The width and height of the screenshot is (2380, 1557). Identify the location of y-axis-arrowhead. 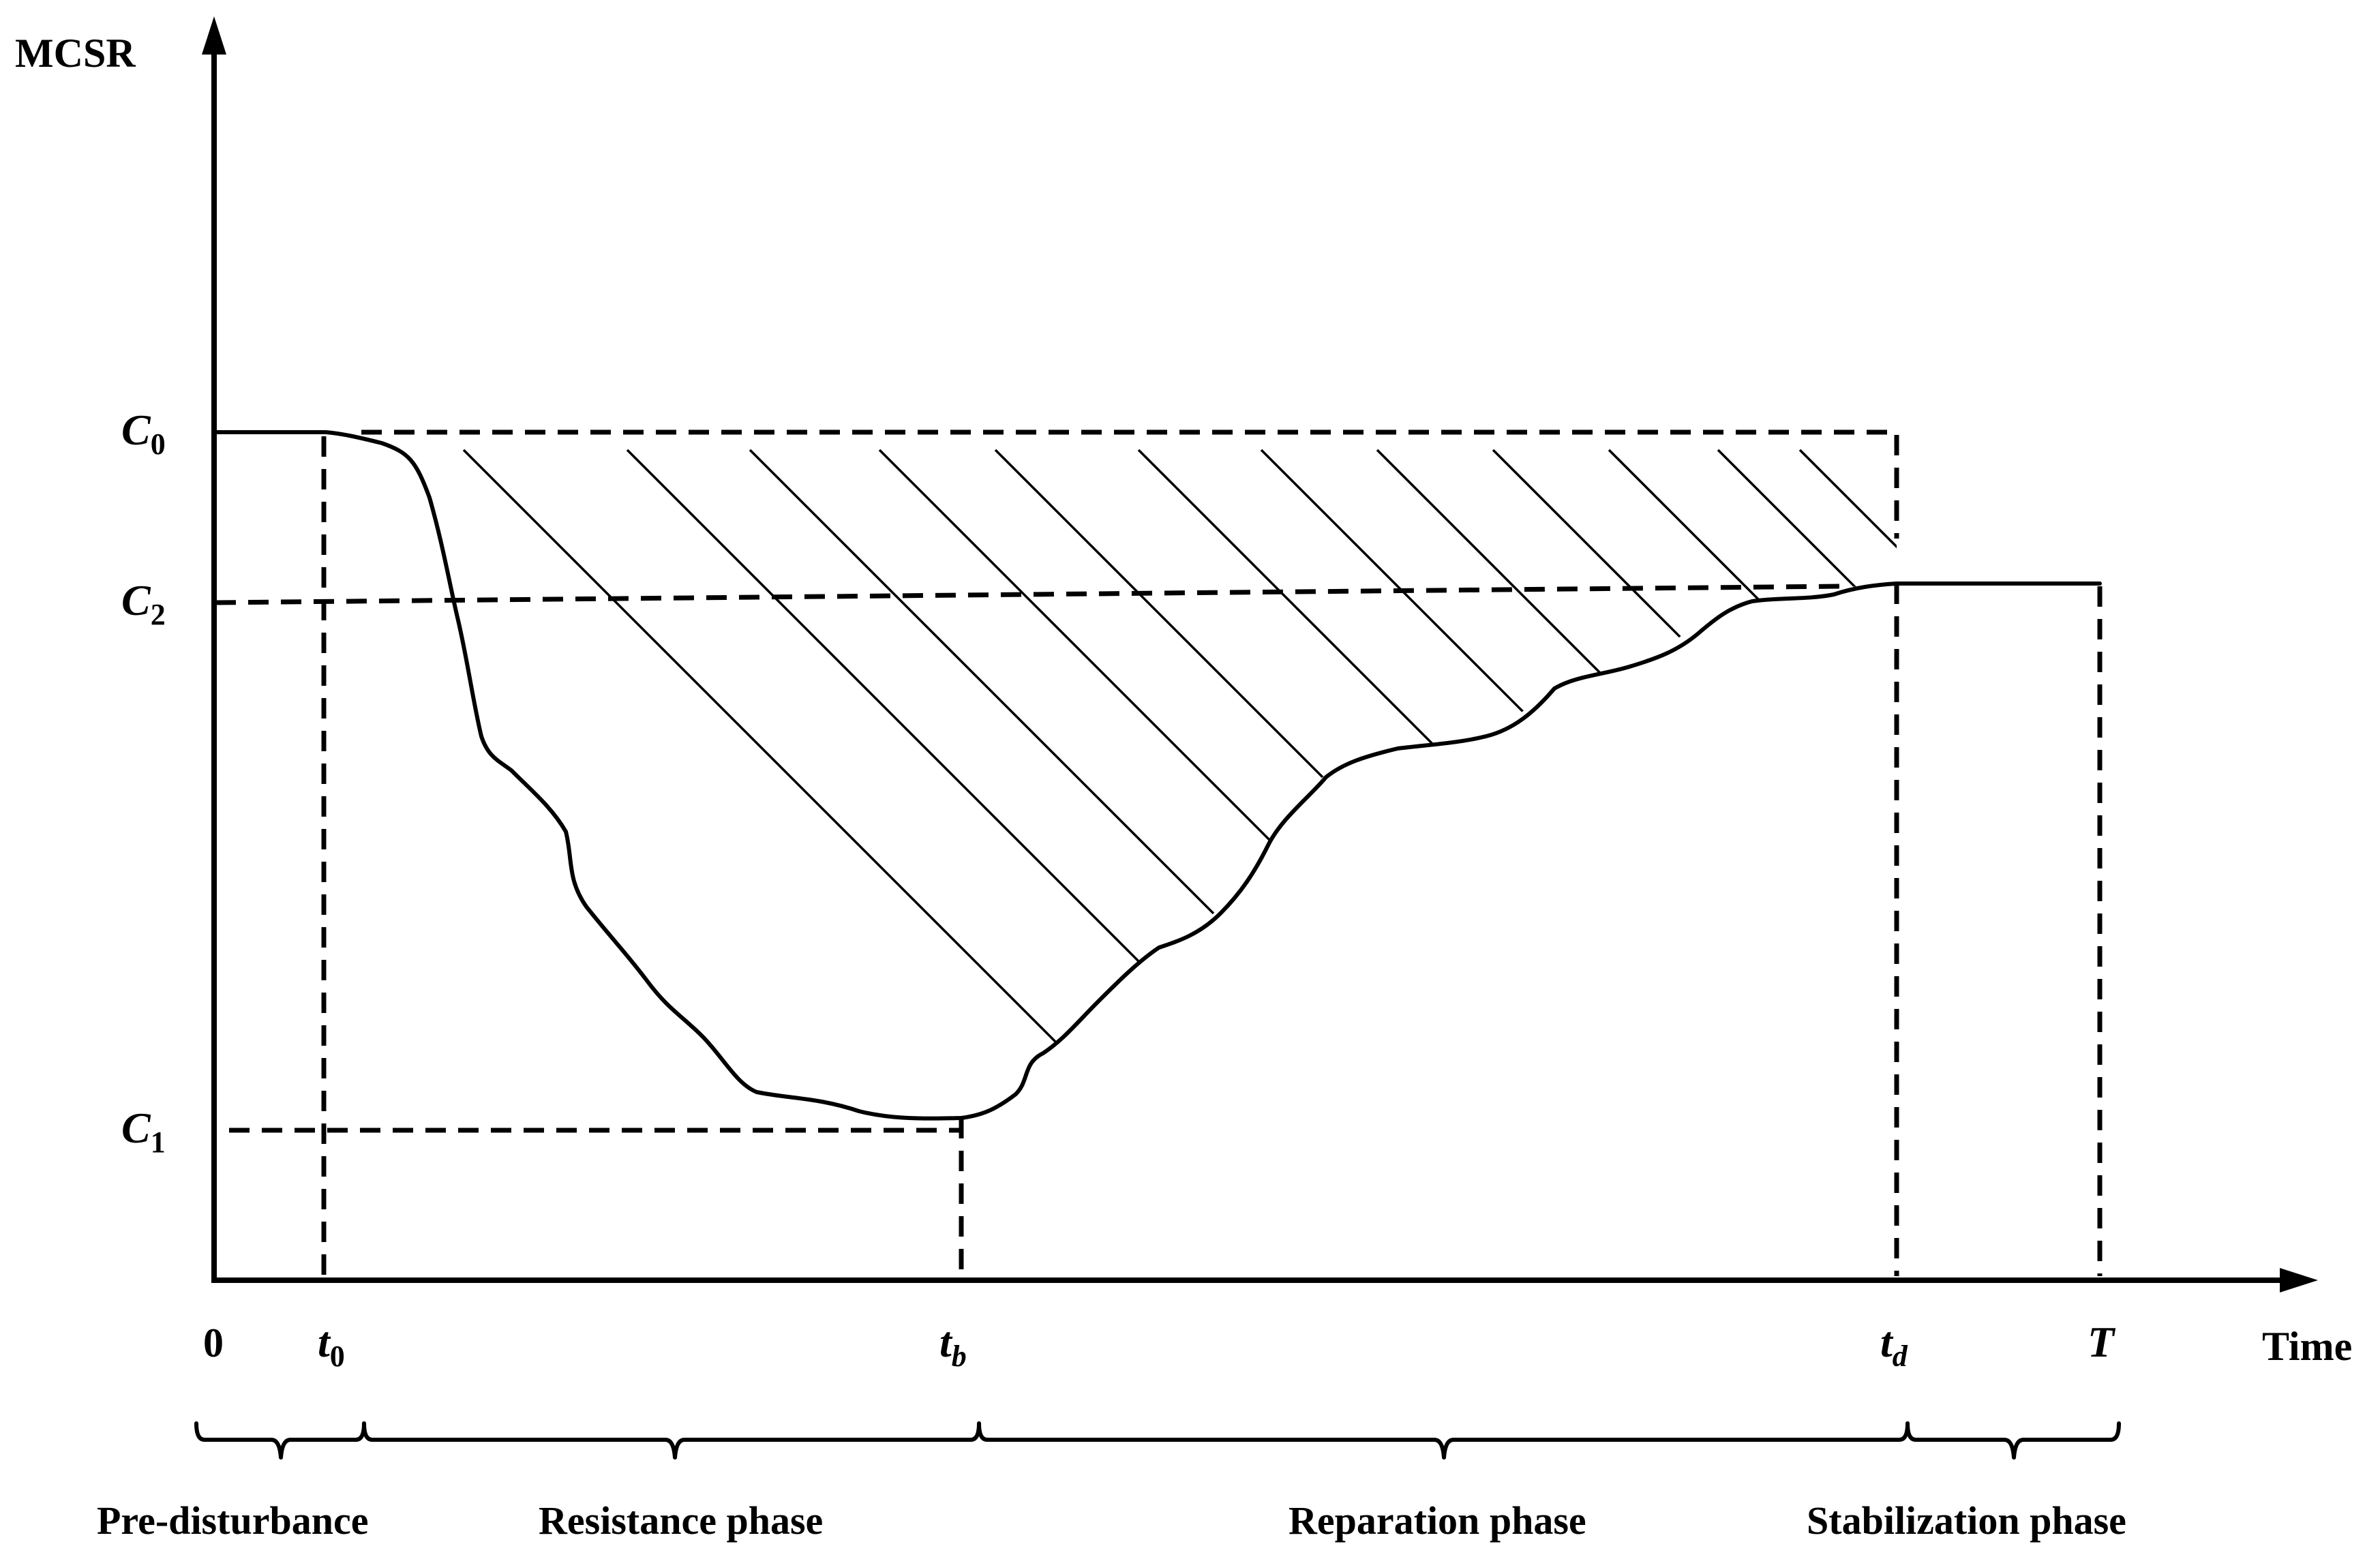
(214, 35).